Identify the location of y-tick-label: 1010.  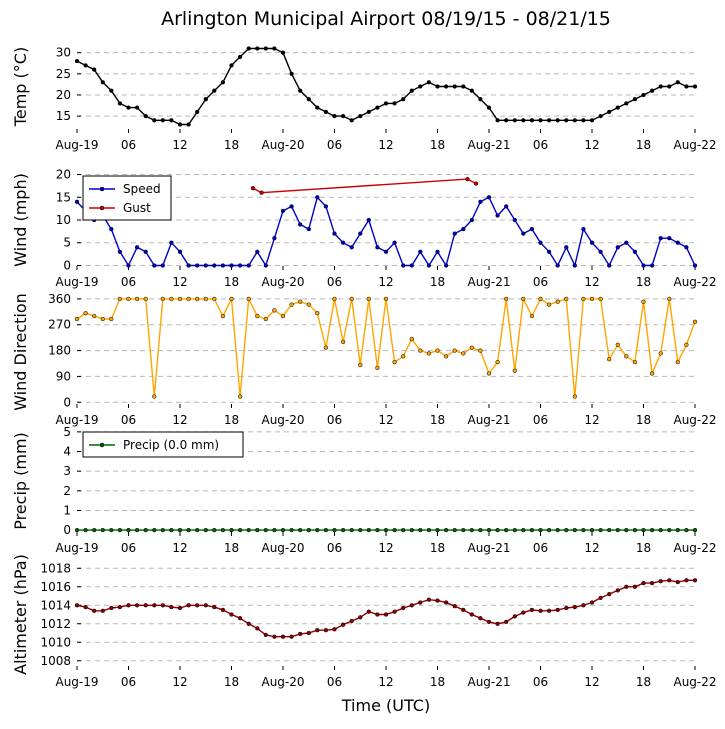
(55, 642).